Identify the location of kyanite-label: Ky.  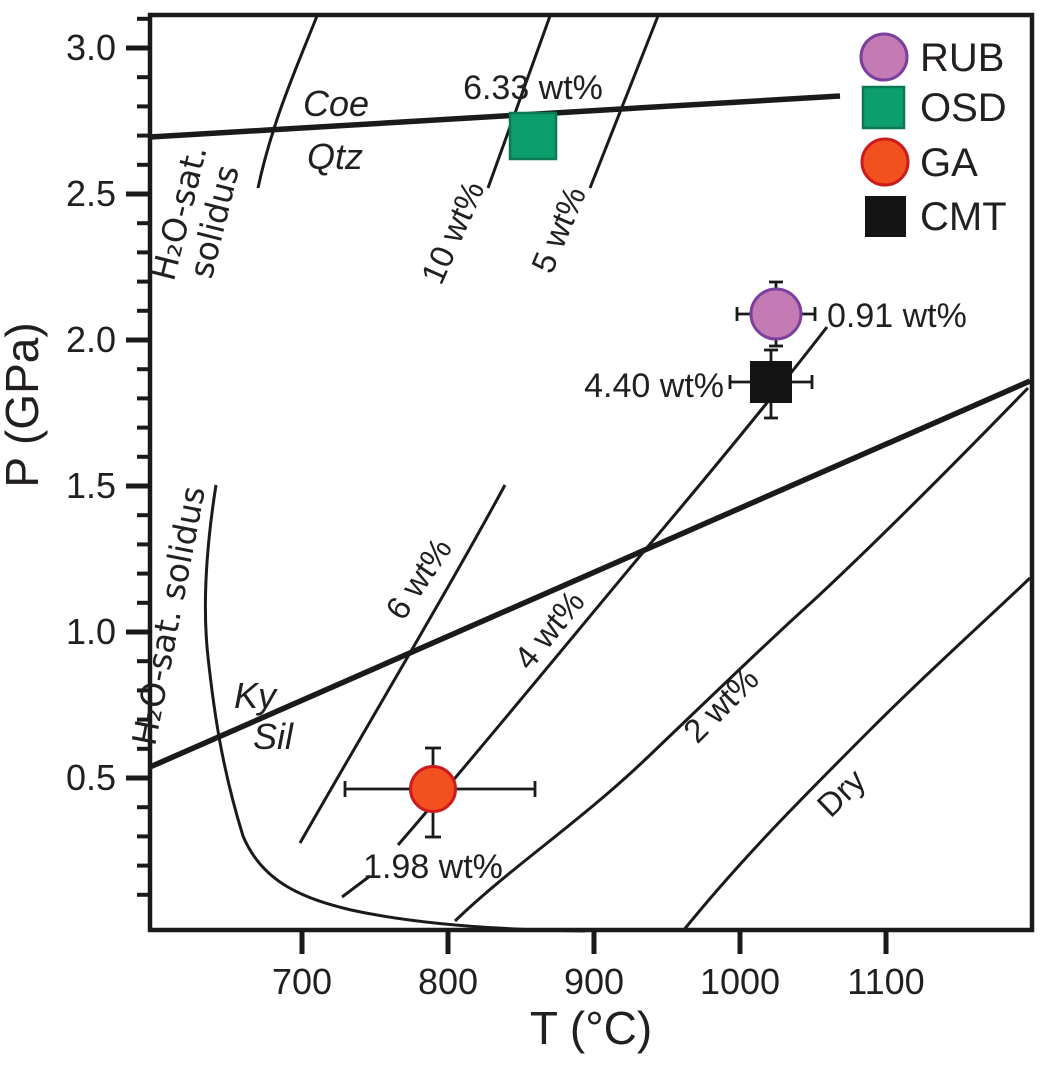
(256, 695).